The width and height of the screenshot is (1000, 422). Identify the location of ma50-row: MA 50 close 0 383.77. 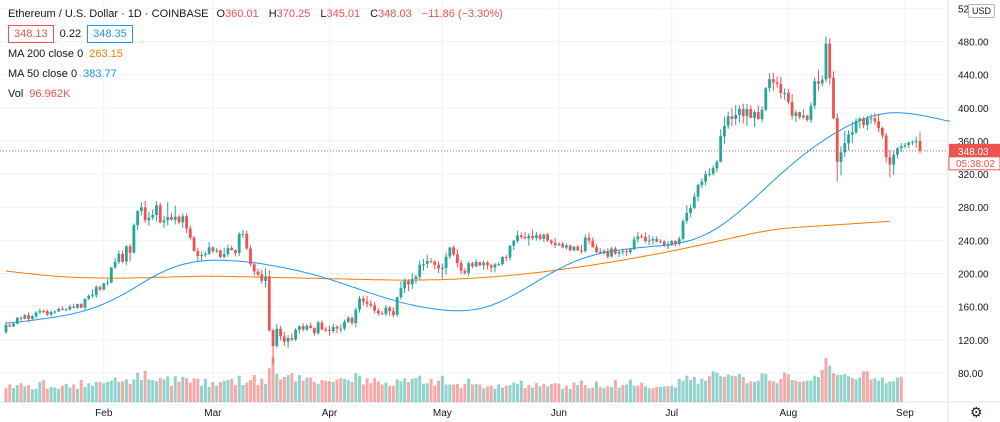
(255, 74).